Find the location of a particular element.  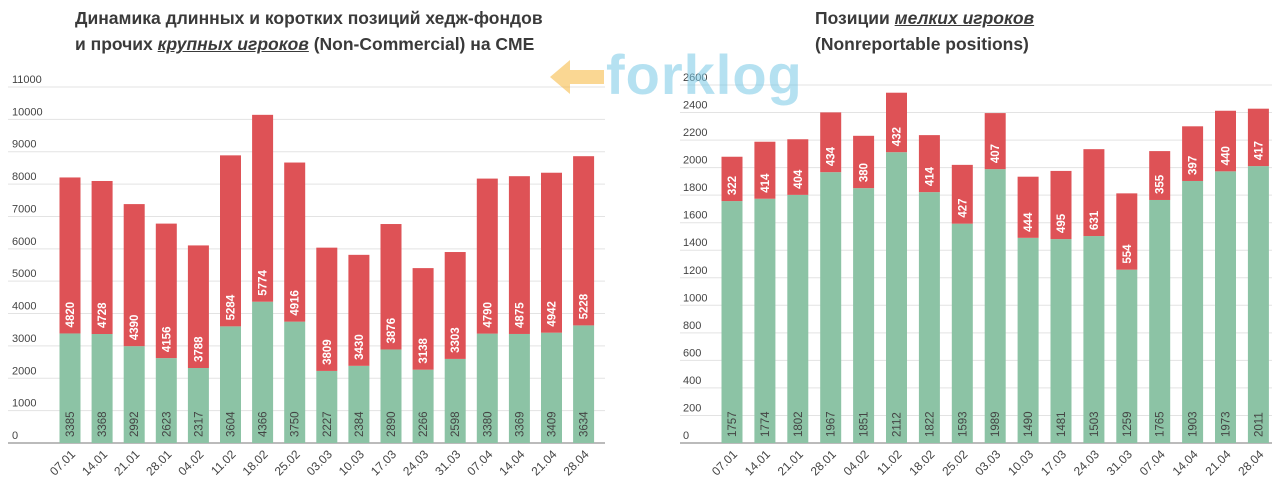

y-tick-label: 1000 is located at coordinates (695, 298).